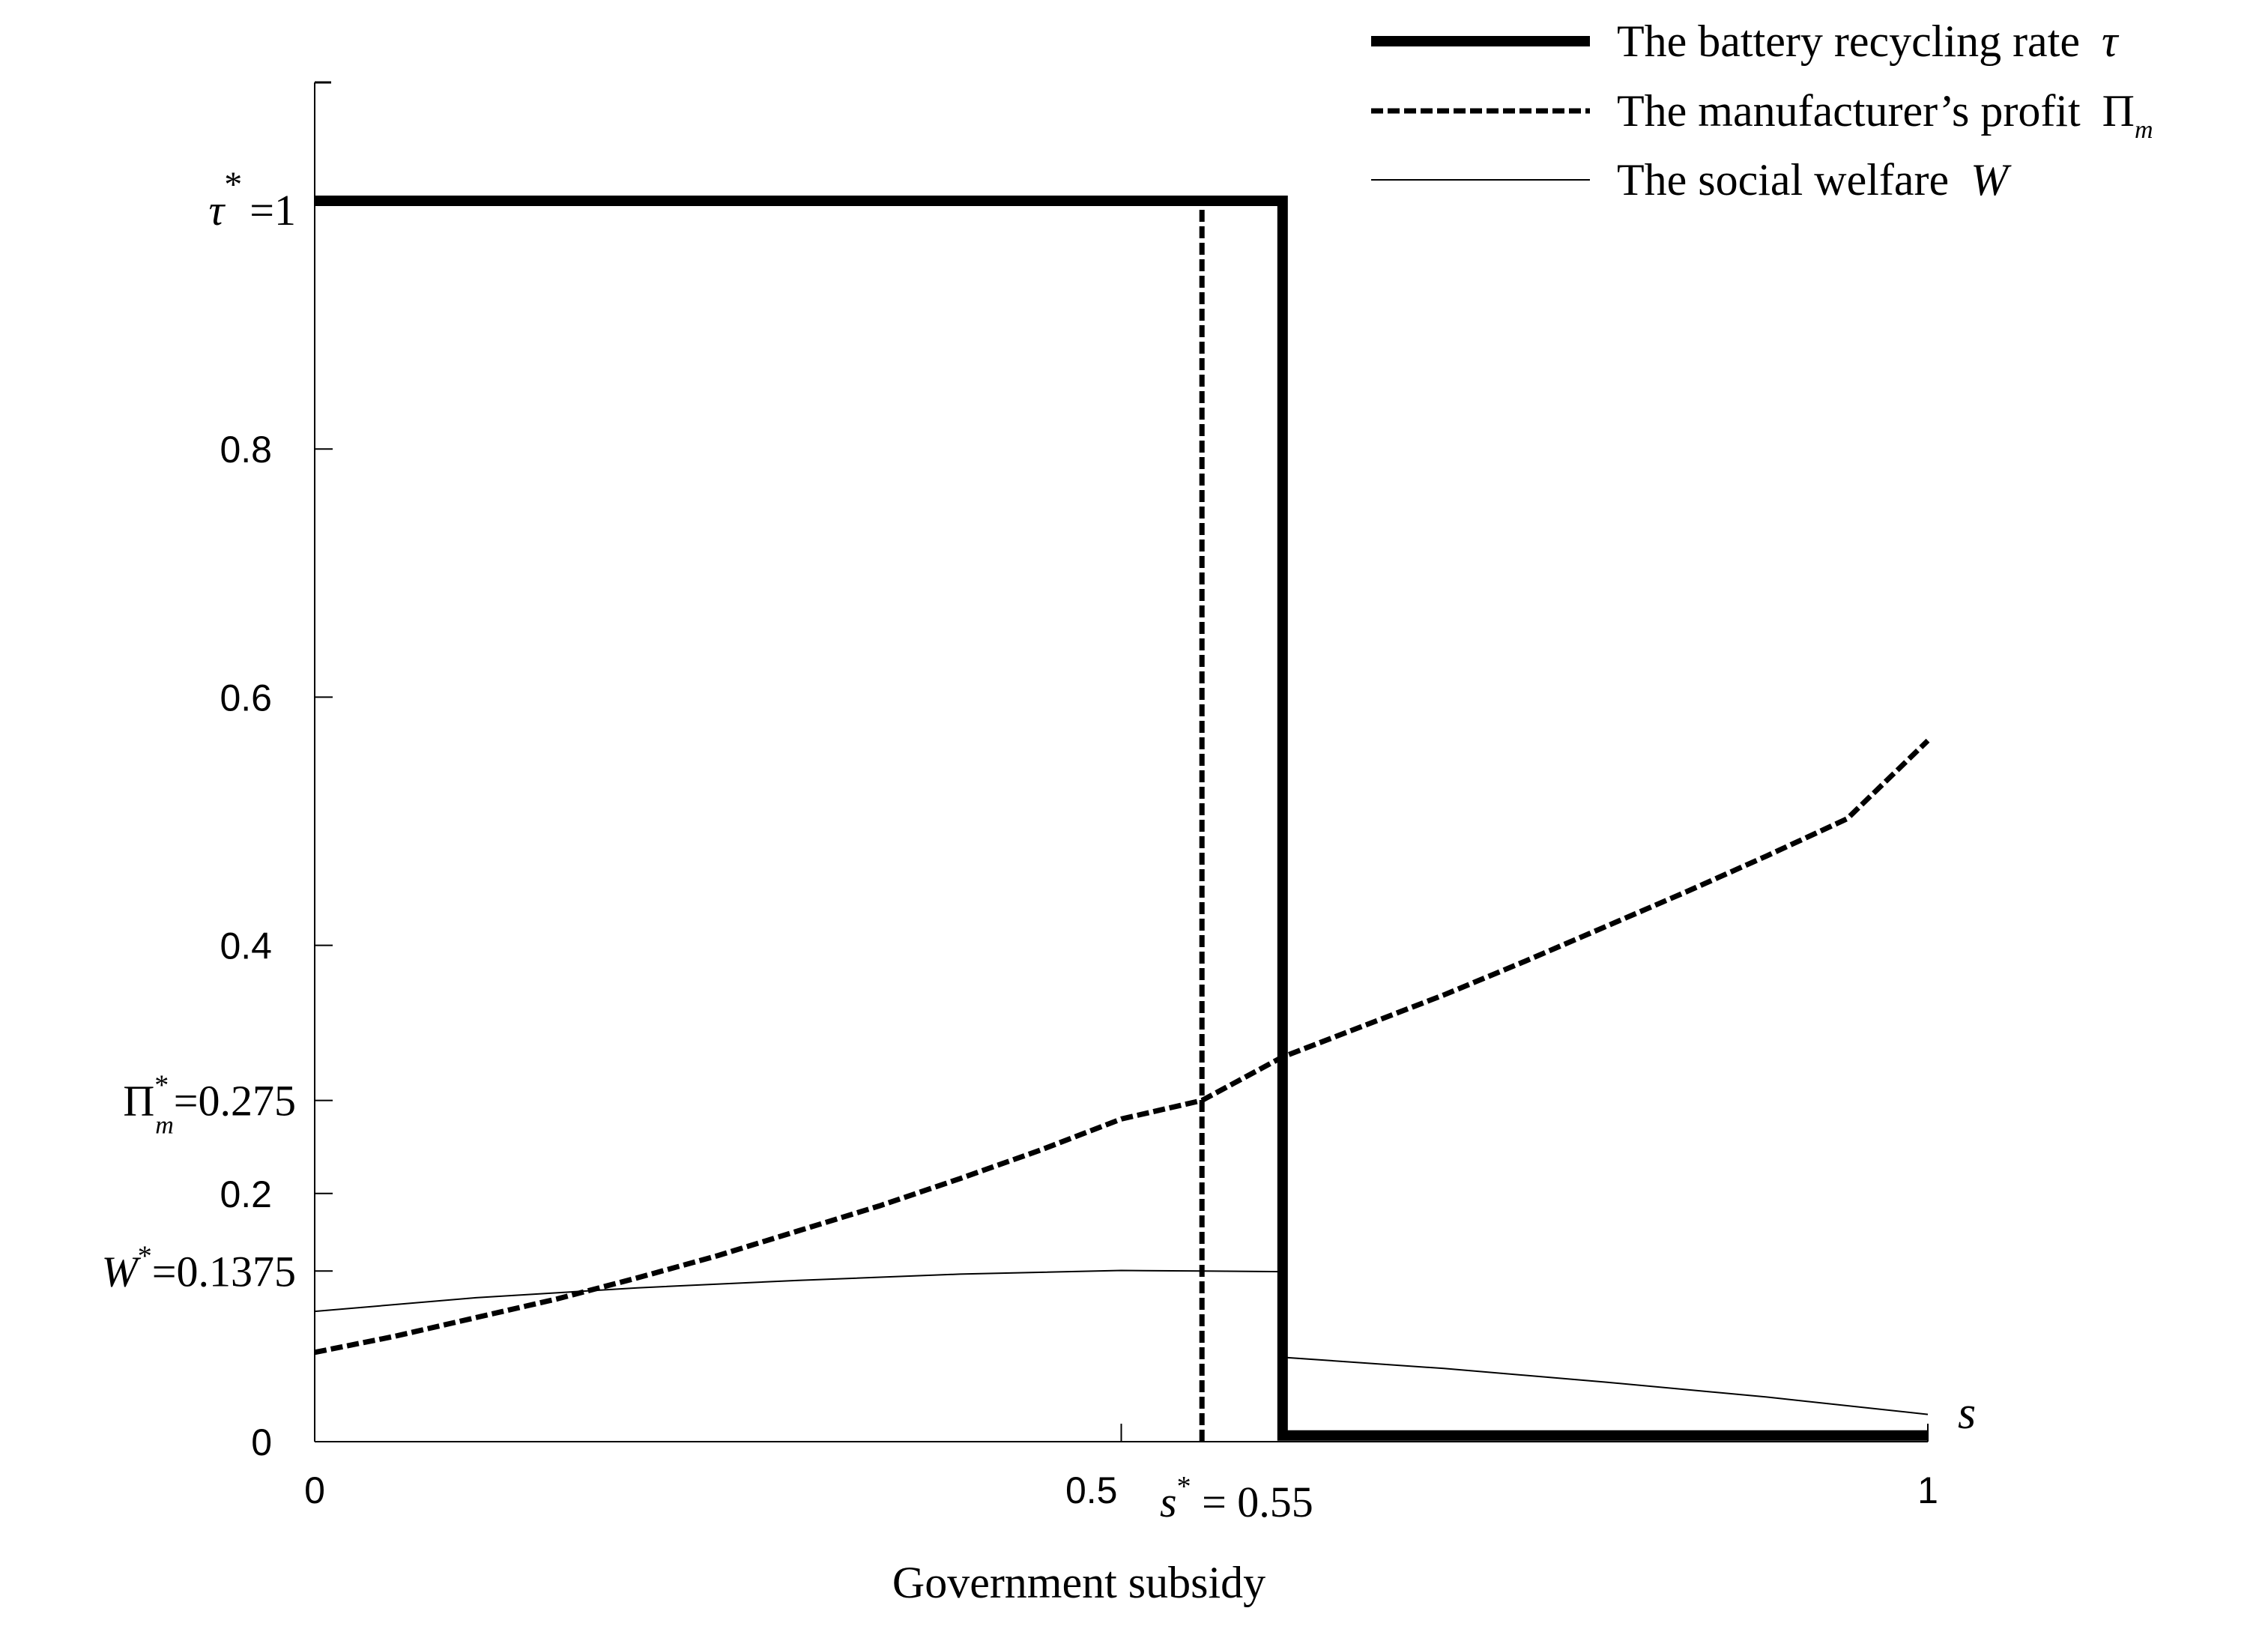  What do you see at coordinates (1236, 1498) in the screenshot?
I see `s-star-label: s* = 0.55` at bounding box center [1236, 1498].